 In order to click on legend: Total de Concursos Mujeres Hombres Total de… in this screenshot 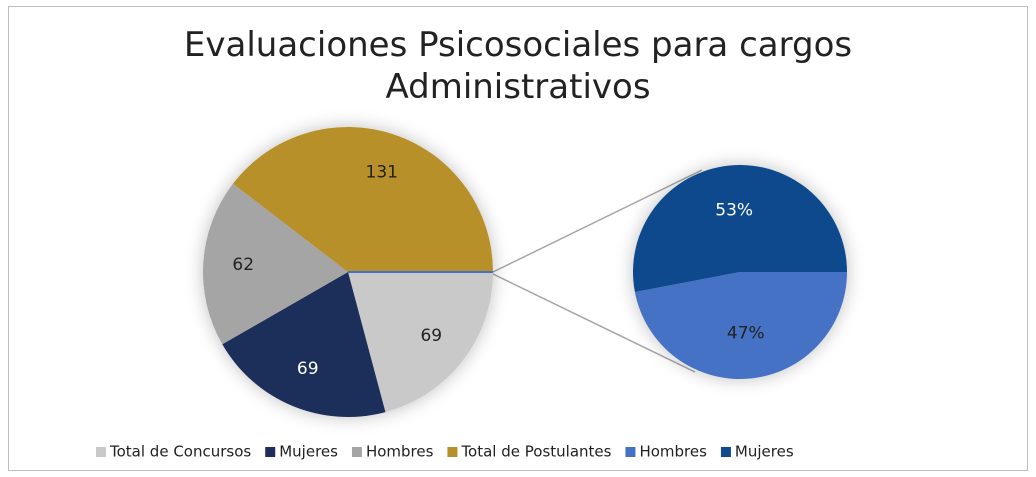, I will do `click(445, 452)`.